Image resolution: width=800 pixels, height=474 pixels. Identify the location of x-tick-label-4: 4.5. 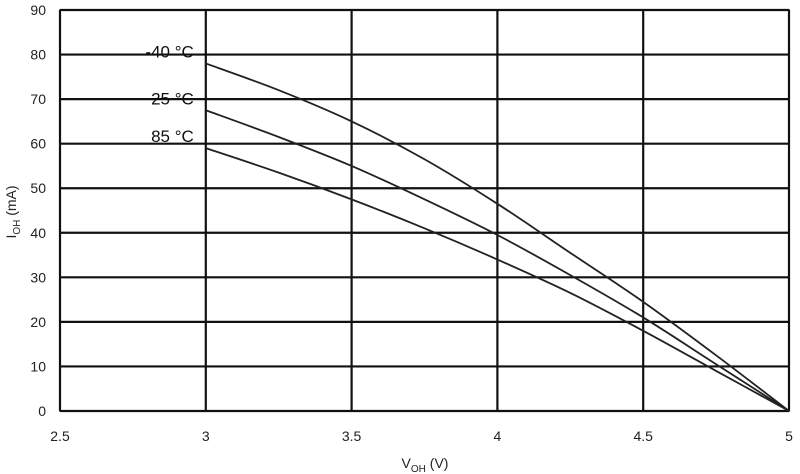
(643, 436).